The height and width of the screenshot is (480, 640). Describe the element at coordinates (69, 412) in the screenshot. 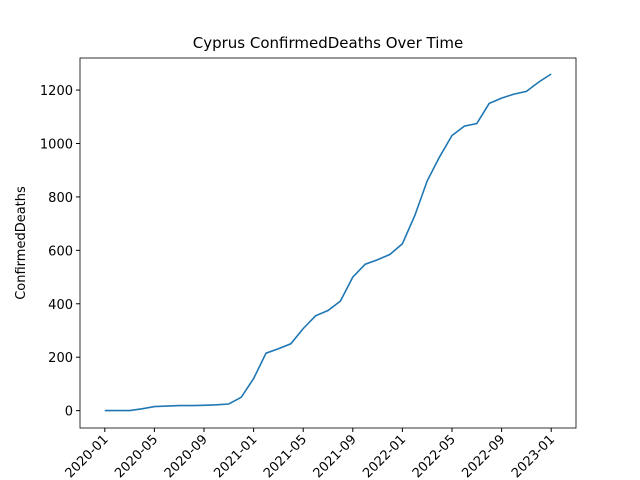

I see `y-tick-label: 0` at that location.